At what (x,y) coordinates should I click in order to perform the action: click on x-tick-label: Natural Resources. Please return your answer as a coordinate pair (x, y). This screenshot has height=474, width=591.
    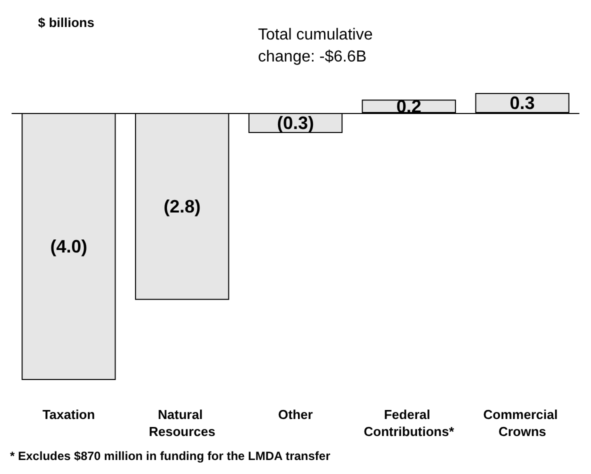
    Looking at the image, I should click on (182, 423).